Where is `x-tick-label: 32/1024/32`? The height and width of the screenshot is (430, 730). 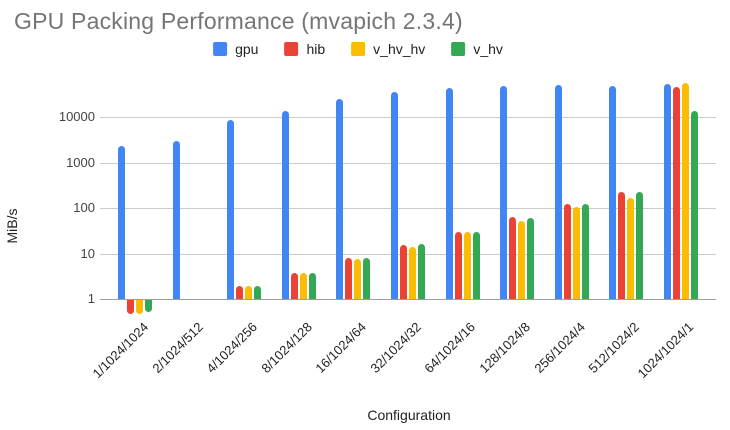 x-tick-label: 32/1024/32 is located at coordinates (395, 347).